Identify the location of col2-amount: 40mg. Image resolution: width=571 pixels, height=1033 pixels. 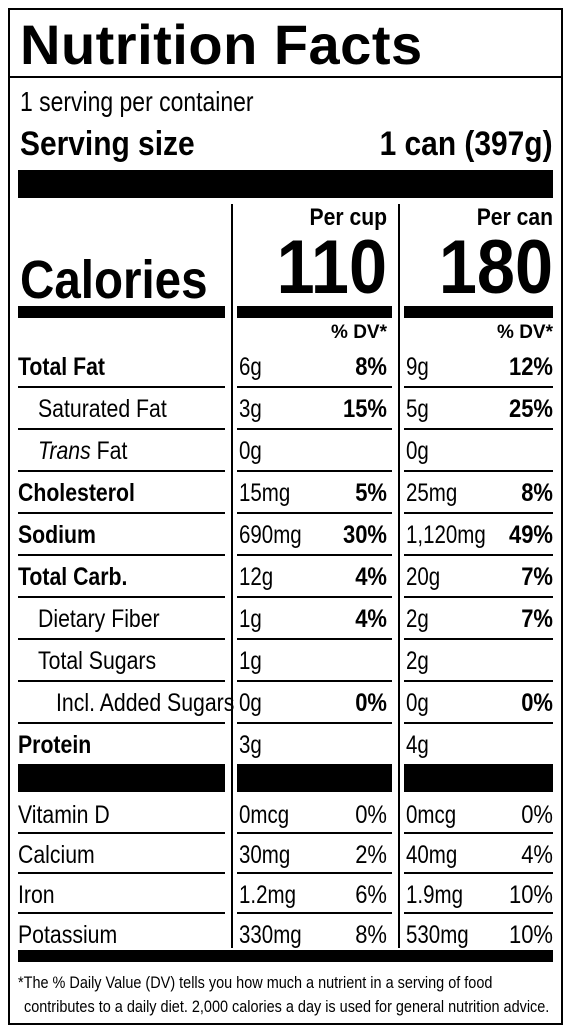
(432, 855).